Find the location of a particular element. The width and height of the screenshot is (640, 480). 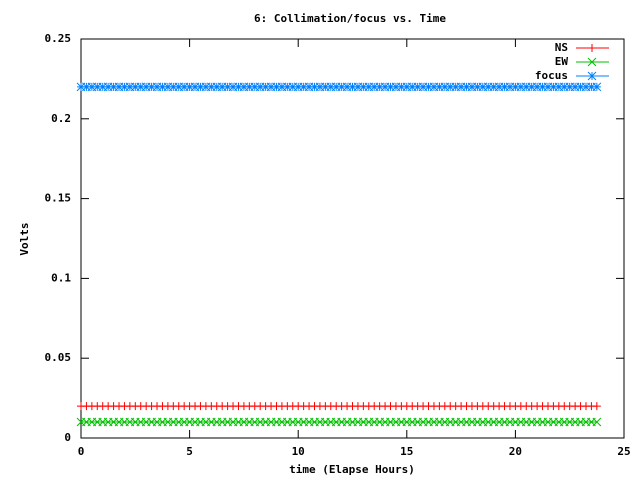

y-tick-label: 0.15 is located at coordinates (58, 198).